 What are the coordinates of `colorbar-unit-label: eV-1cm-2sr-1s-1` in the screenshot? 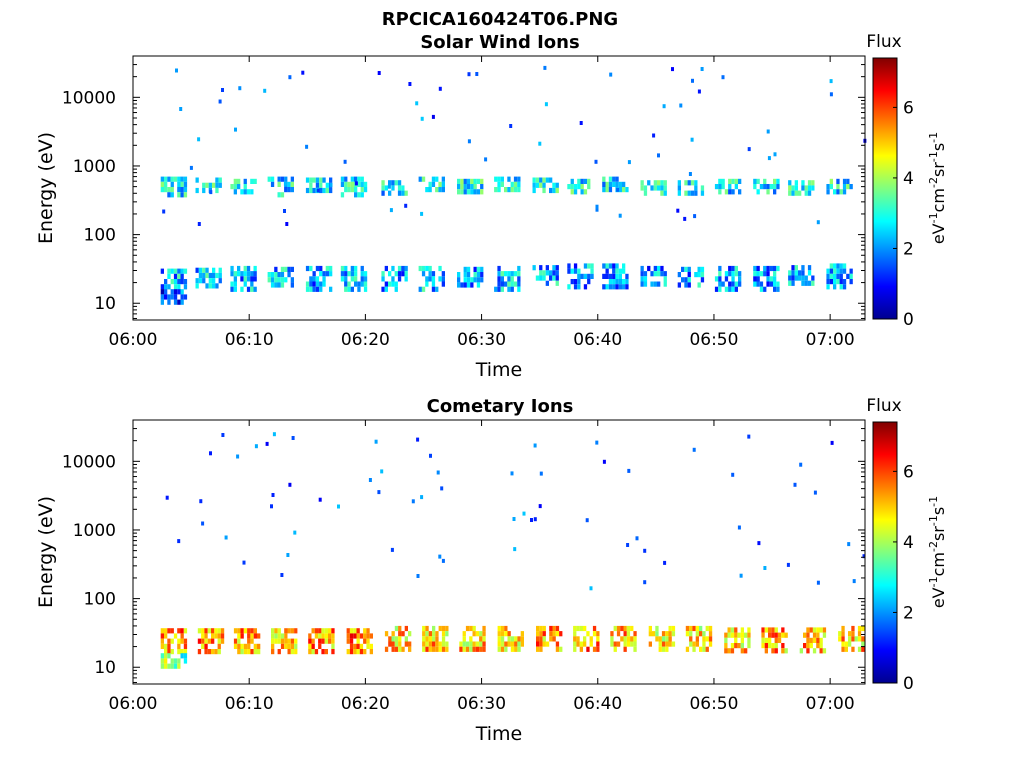 It's located at (937, 552).